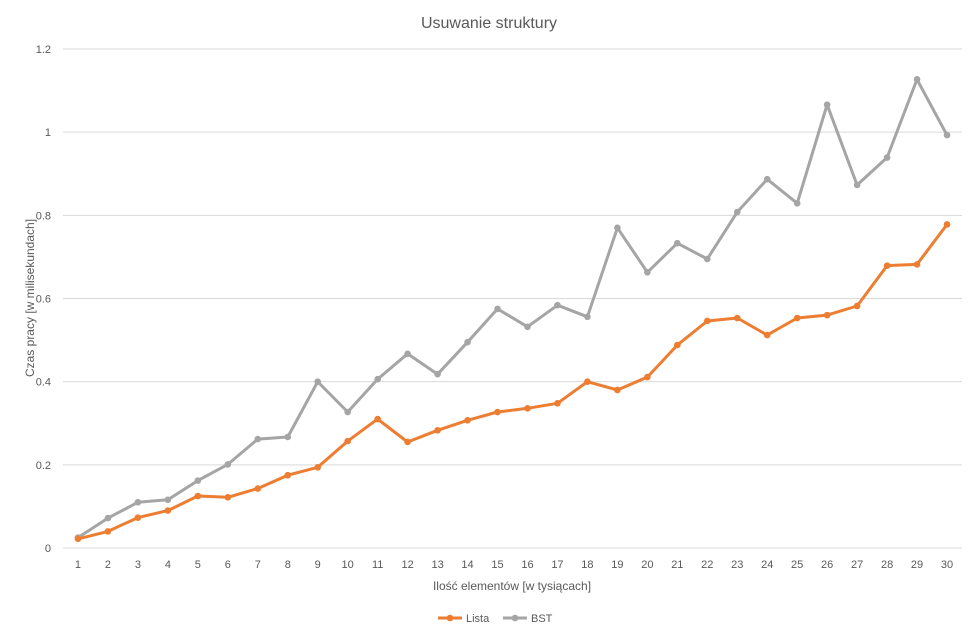 The height and width of the screenshot is (639, 978). What do you see at coordinates (489, 23) in the screenshot?
I see `chart-title: Usuwanie struktury` at bounding box center [489, 23].